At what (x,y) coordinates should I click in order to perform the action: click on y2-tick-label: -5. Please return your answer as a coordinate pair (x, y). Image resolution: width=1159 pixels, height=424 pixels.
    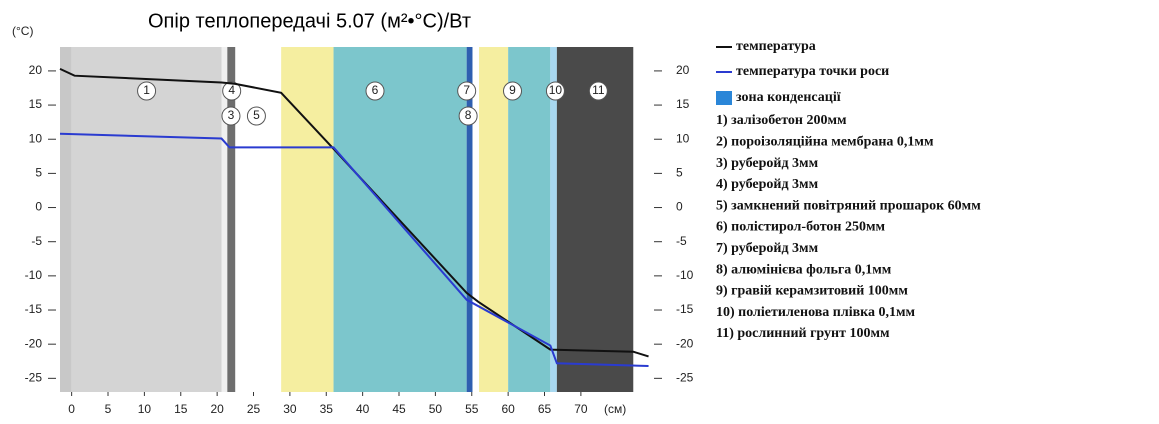
    Looking at the image, I should click on (681, 241).